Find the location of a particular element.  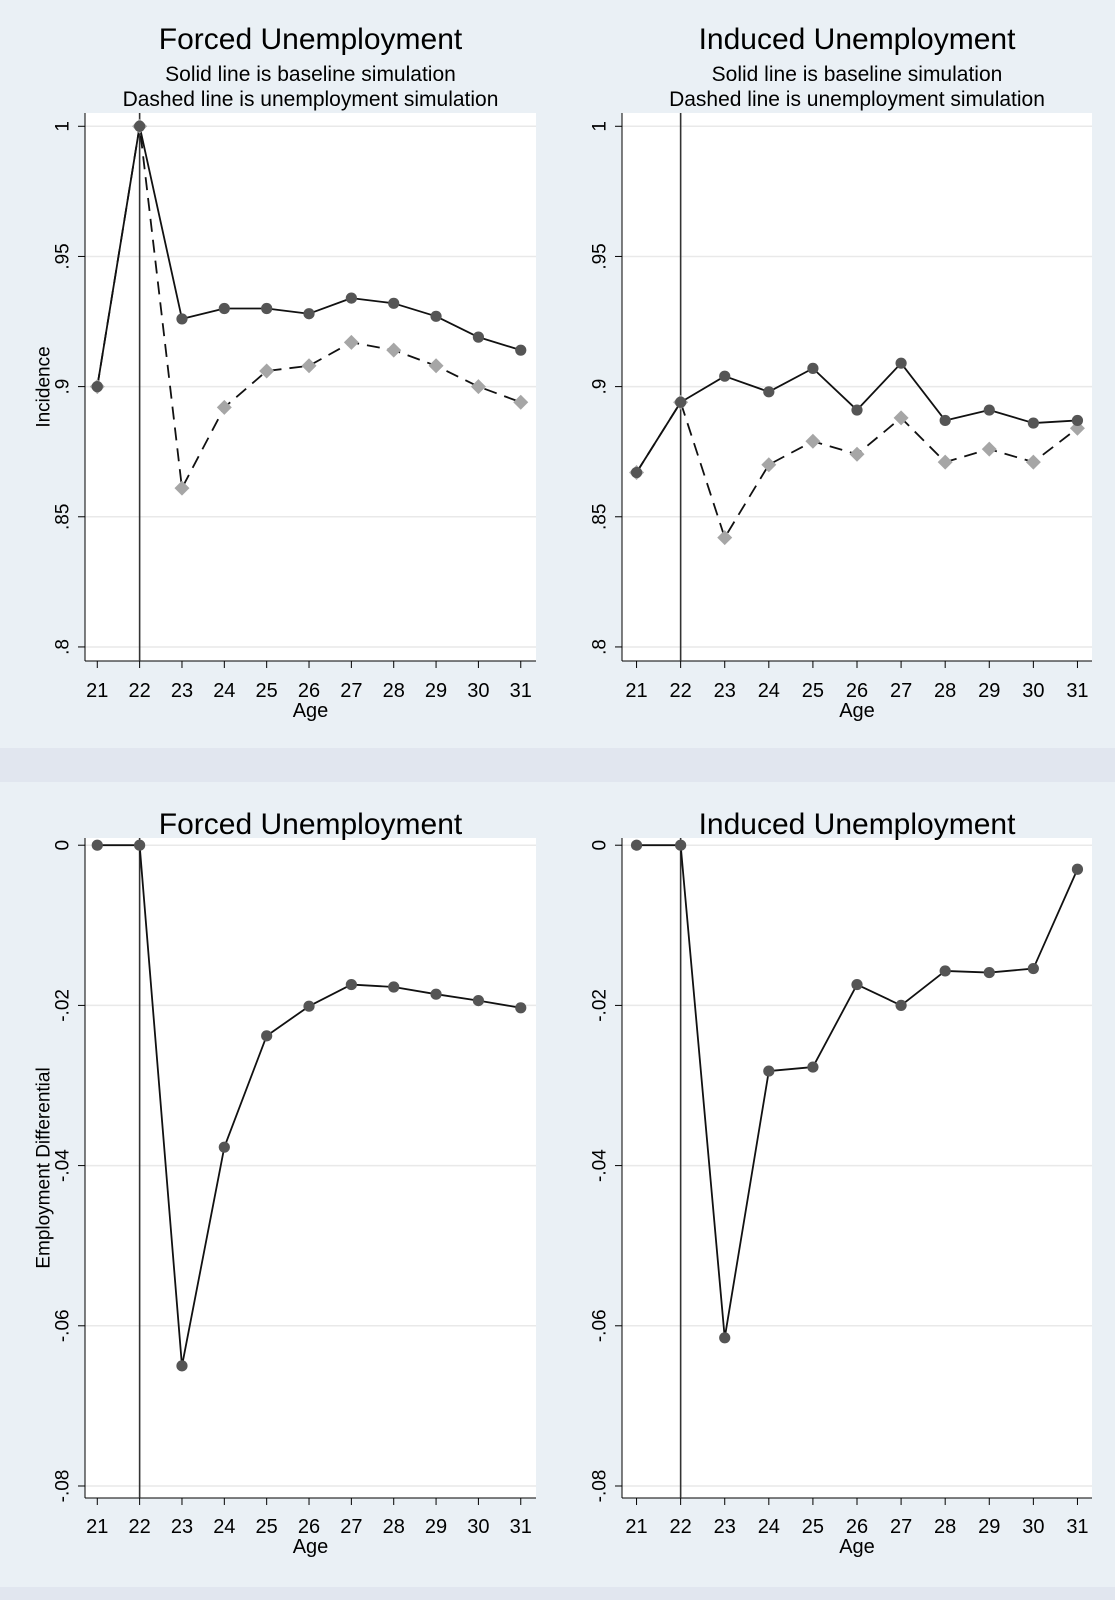

y-tick-label: -.08 is located at coordinates (63, 1486).